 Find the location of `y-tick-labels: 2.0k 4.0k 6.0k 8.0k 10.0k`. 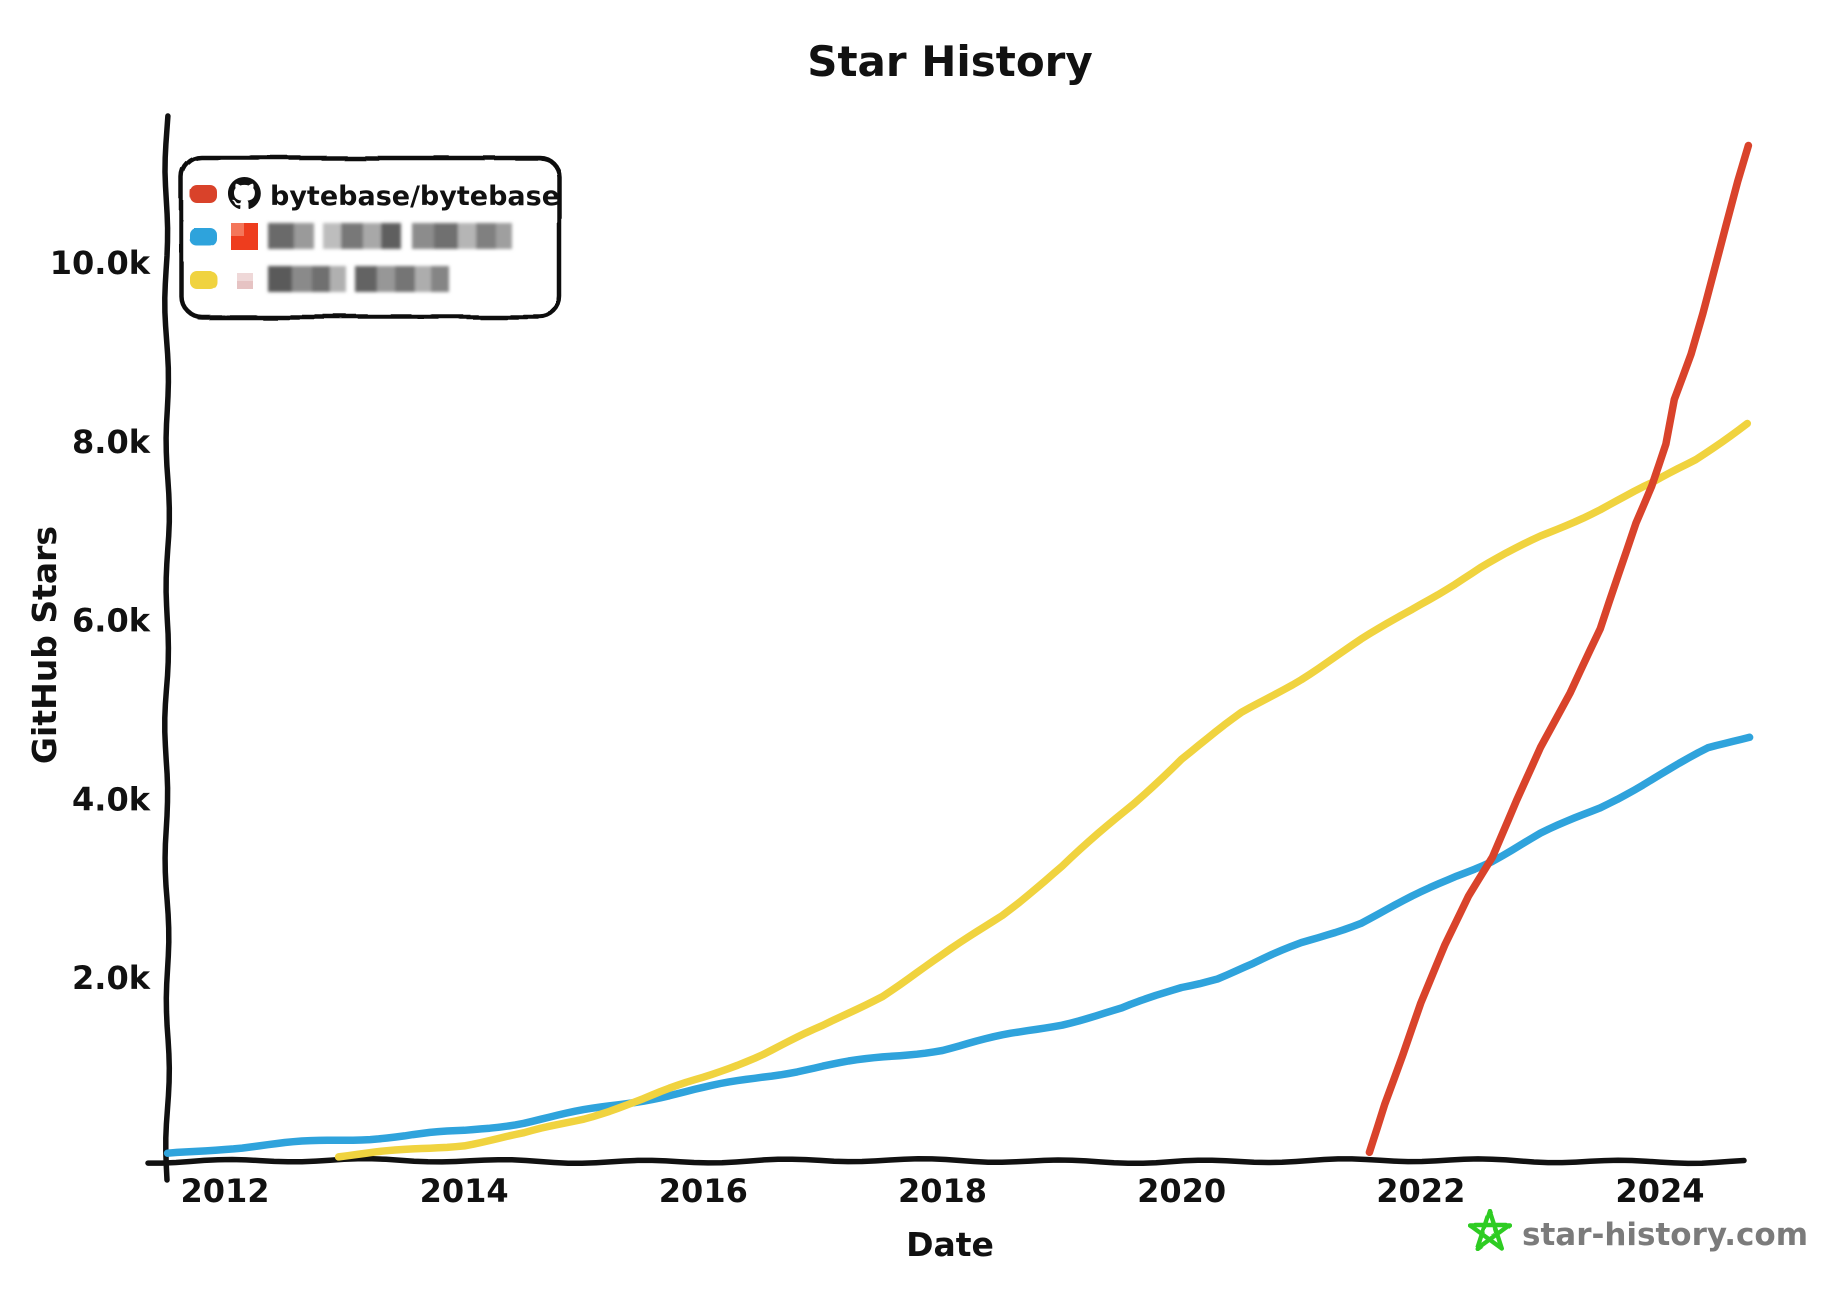

y-tick-labels: 2.0k 4.0k 6.0k 8.0k 10.0k is located at coordinates (100, 620).